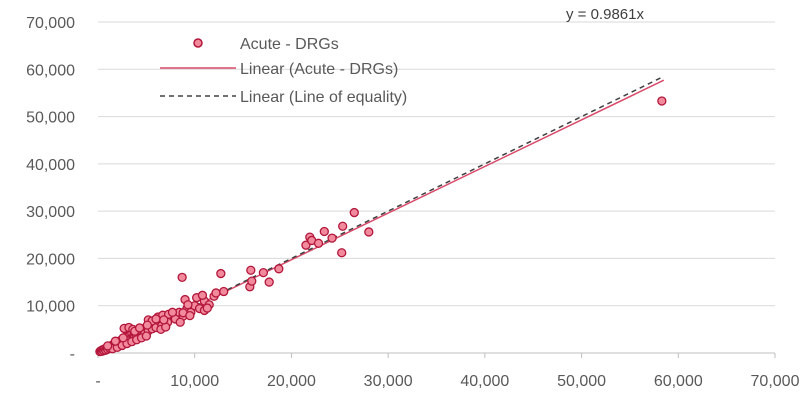 The image size is (808, 394). Describe the element at coordinates (198, 43) in the screenshot. I see `legend-marker-acute-drgs` at that location.